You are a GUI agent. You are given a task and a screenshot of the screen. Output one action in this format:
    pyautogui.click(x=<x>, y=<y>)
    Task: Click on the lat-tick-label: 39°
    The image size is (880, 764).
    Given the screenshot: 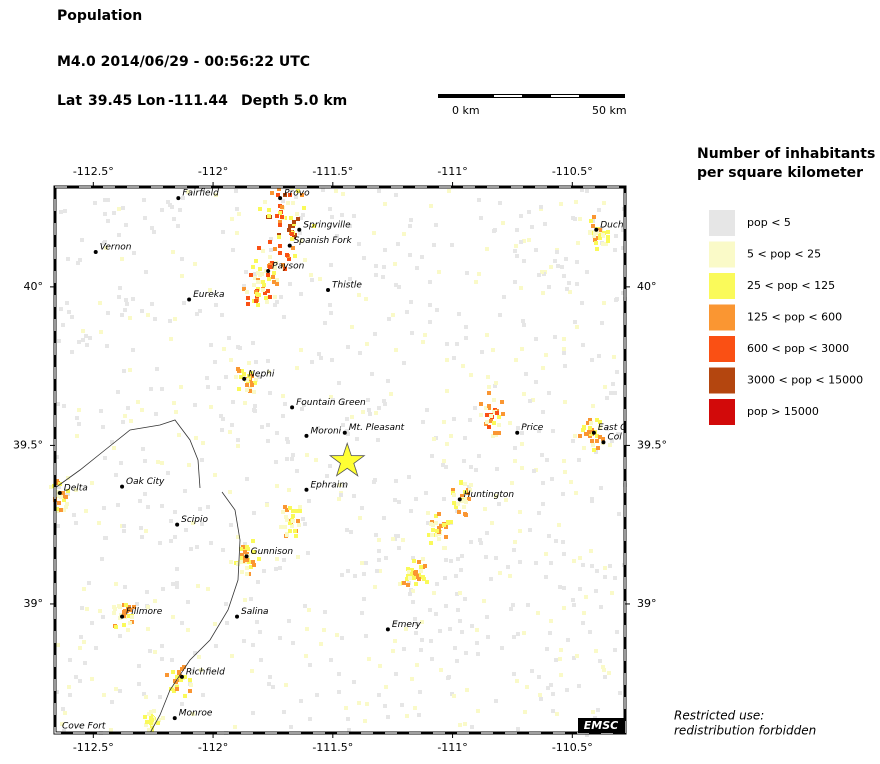 What is the action you would take?
    pyautogui.click(x=647, y=603)
    